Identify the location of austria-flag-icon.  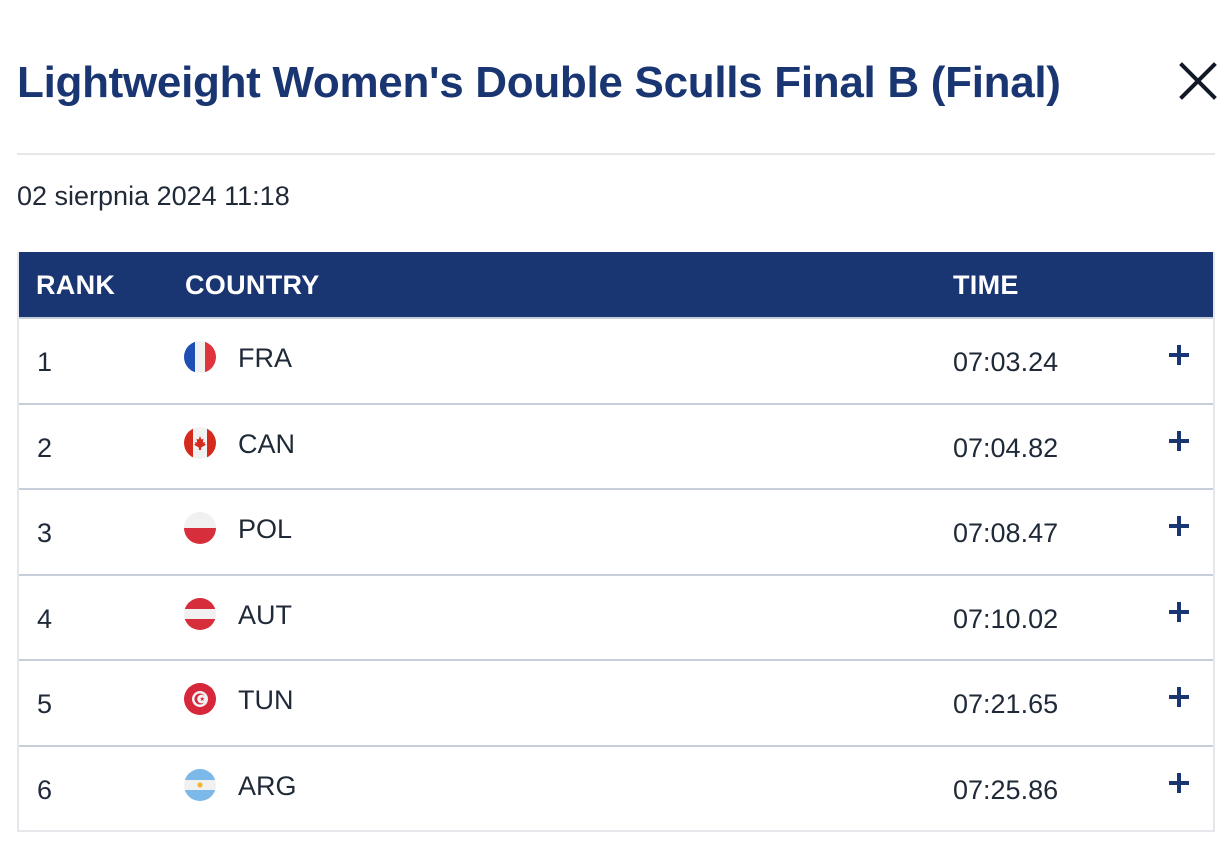
(200, 613).